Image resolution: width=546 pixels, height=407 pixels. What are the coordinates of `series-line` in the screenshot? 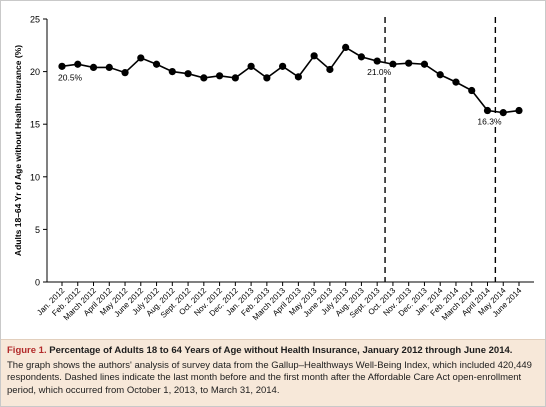 It's located at (290, 80).